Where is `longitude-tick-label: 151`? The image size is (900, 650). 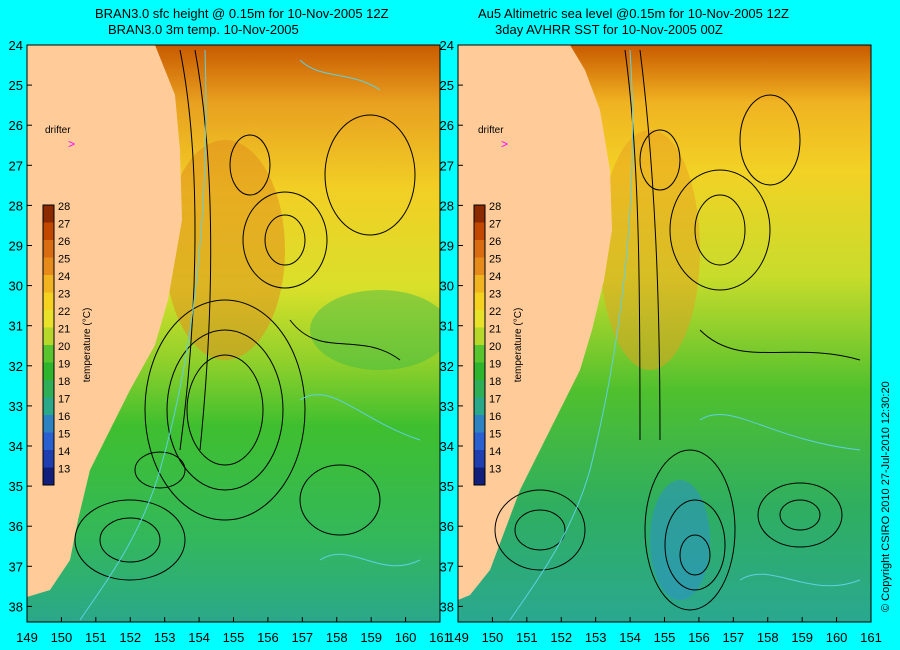 longitude-tick-label: 151 is located at coordinates (527, 637).